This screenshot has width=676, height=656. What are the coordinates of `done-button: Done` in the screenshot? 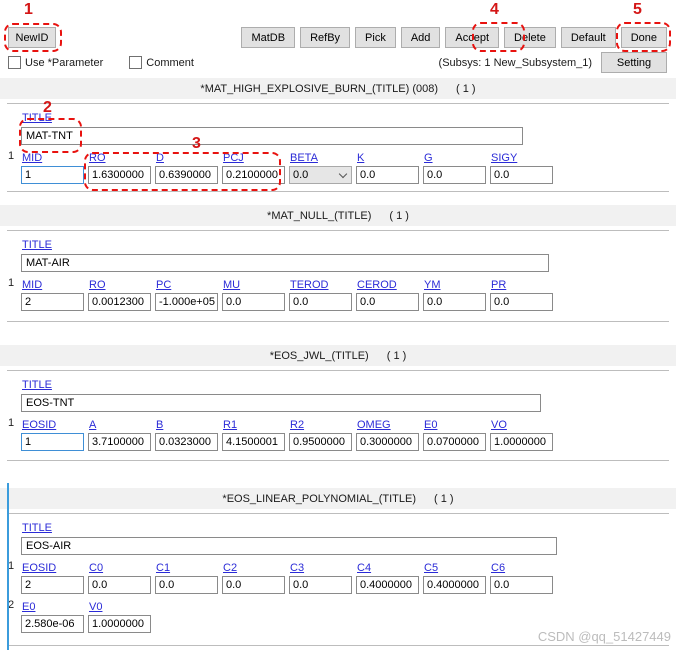 It's located at (643, 37).